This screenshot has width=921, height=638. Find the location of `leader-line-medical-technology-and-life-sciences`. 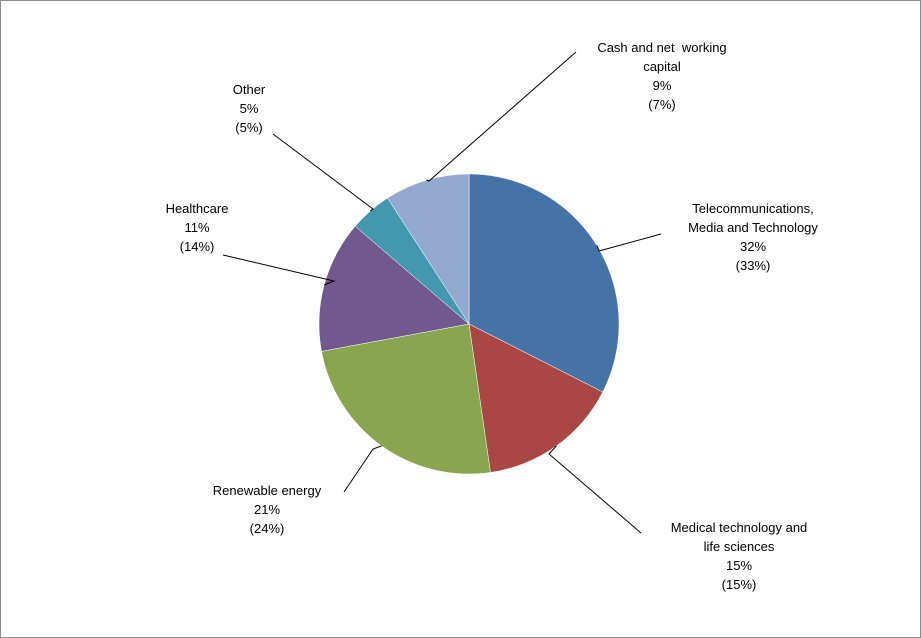

leader-line-medical-technology-and-life-sciences is located at coordinates (595, 489).